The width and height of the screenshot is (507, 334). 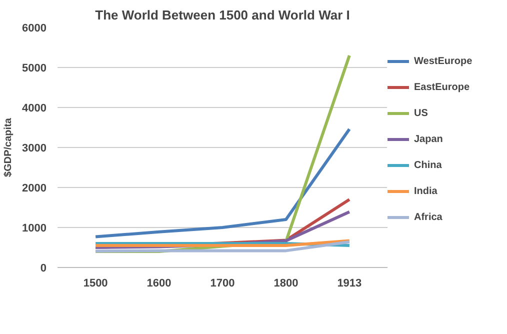 What do you see at coordinates (8, 147) in the screenshot?
I see `y-axis-title: $GDP/capita` at bounding box center [8, 147].